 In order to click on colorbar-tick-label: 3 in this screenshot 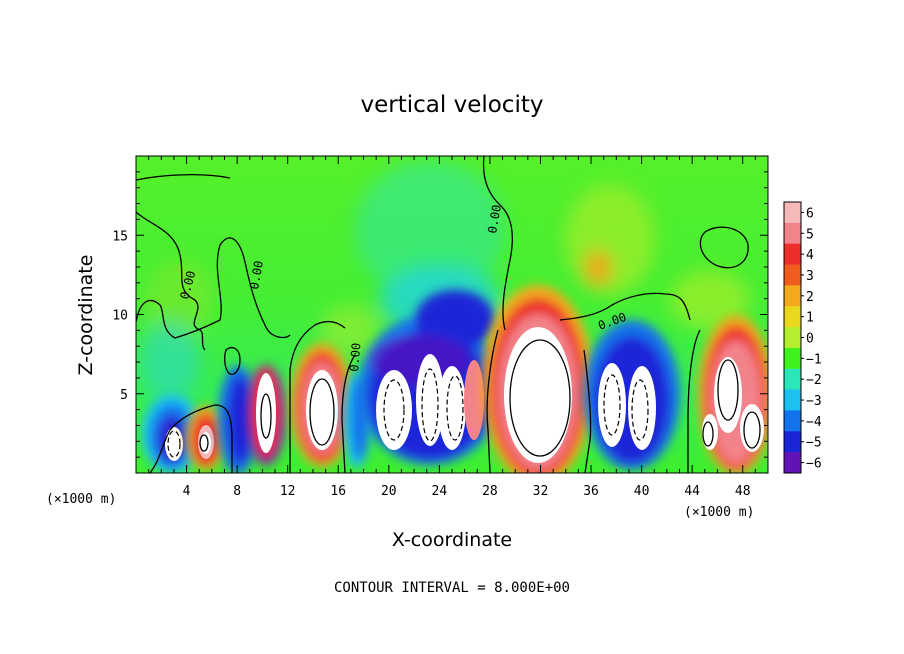, I will do `click(810, 276)`.